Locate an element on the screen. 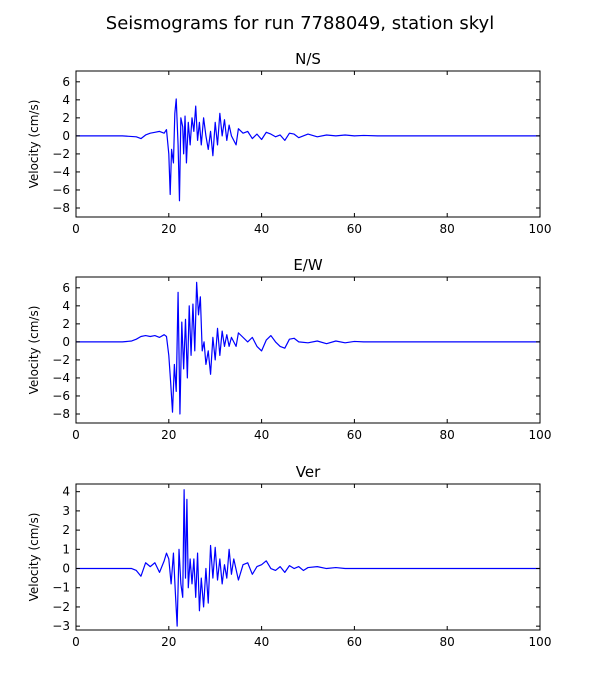  y-tick-label: −3 is located at coordinates (61, 626).